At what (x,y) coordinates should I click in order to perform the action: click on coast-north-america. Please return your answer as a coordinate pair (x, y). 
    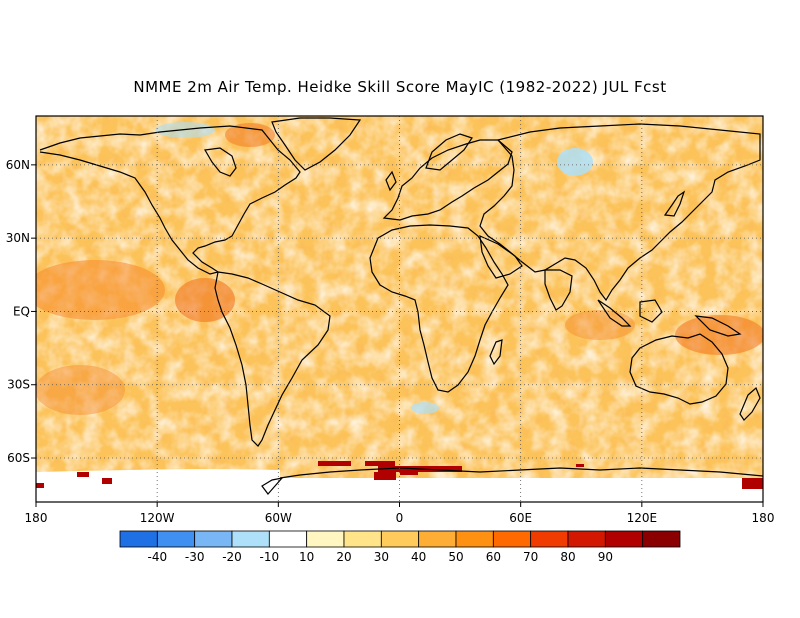
    Looking at the image, I should click on (170, 200).